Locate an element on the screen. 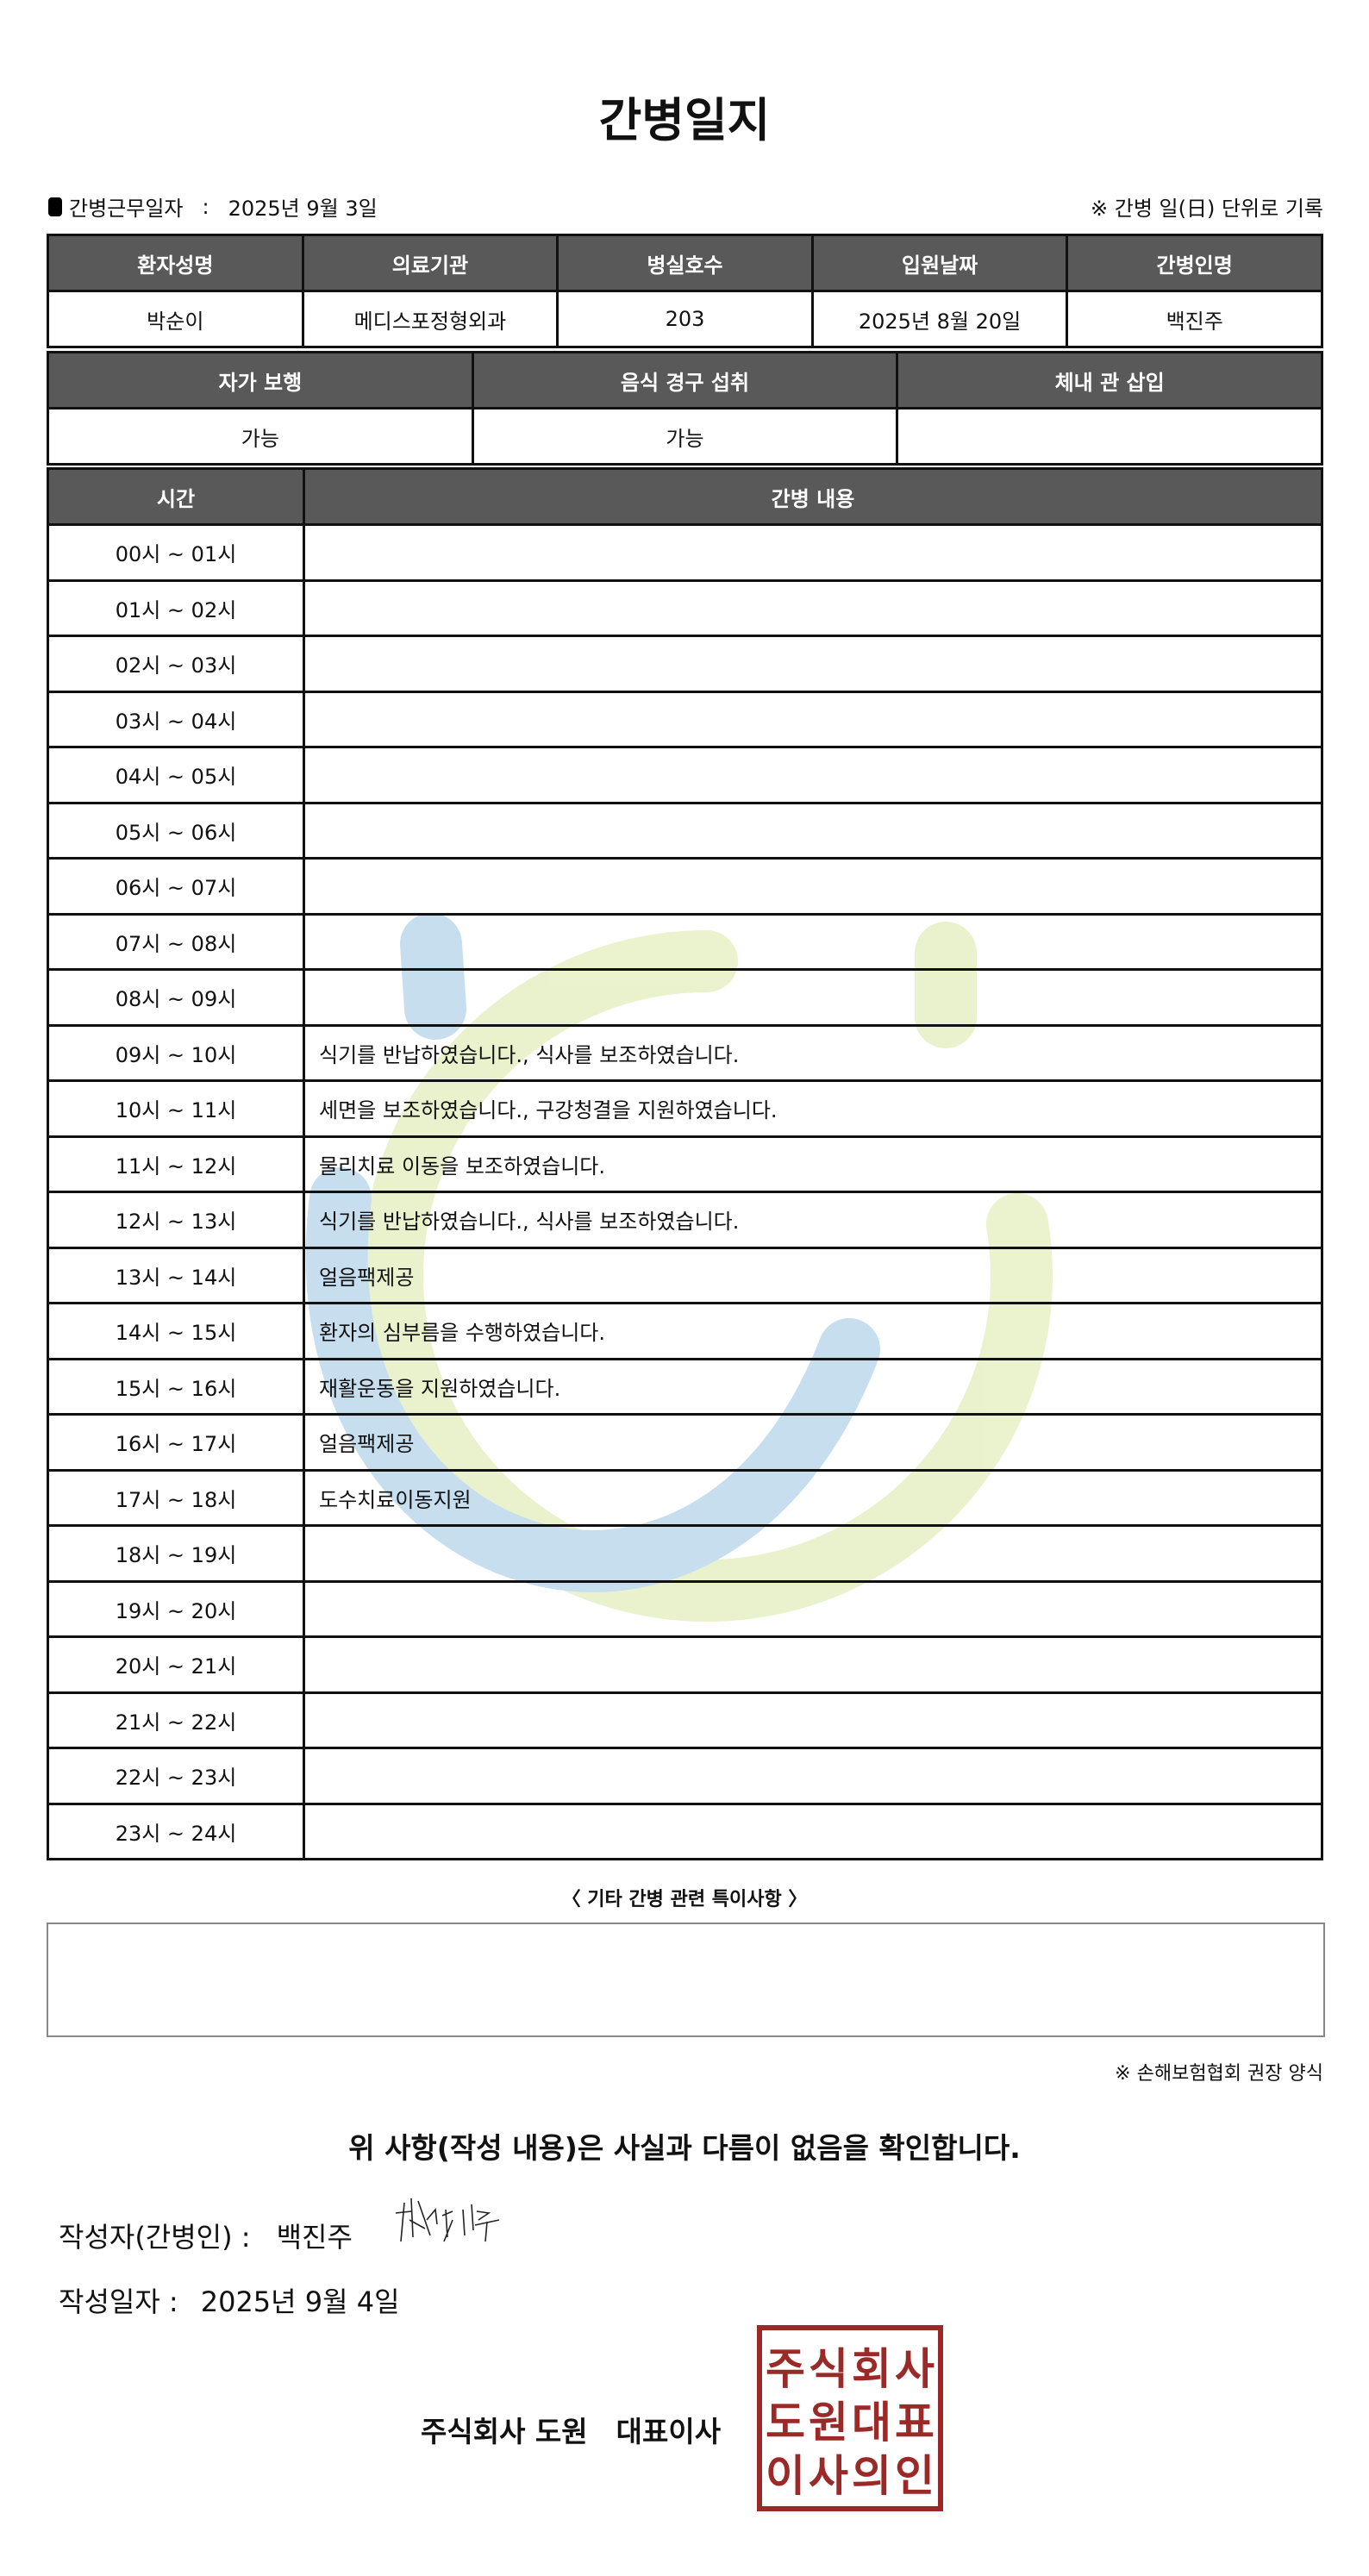 The image size is (1369, 2576). table-row: 06시 ~ 07시 is located at coordinates (685, 886).